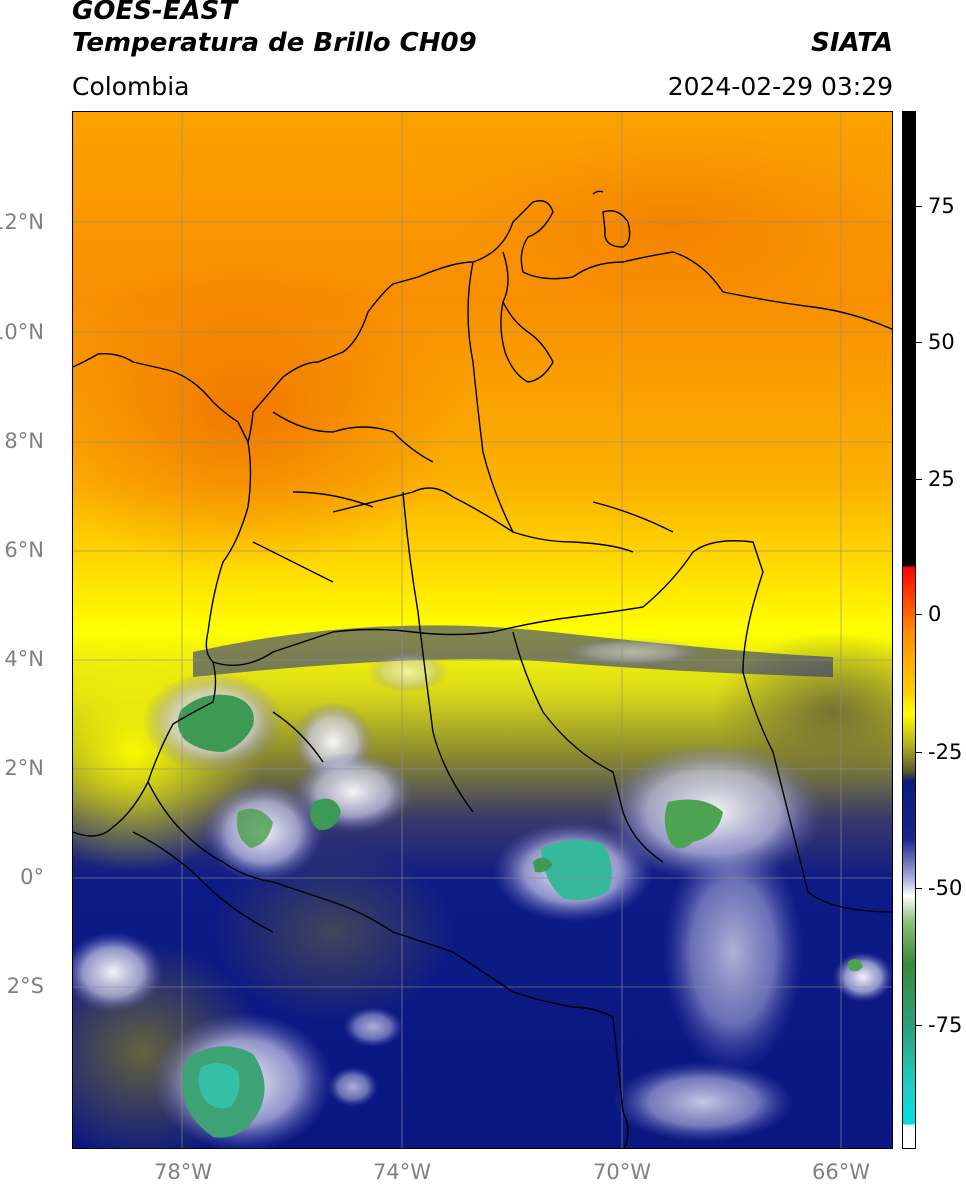  What do you see at coordinates (274, 43) in the screenshot?
I see `product-title: Temperatura de Brillo CH09` at bounding box center [274, 43].